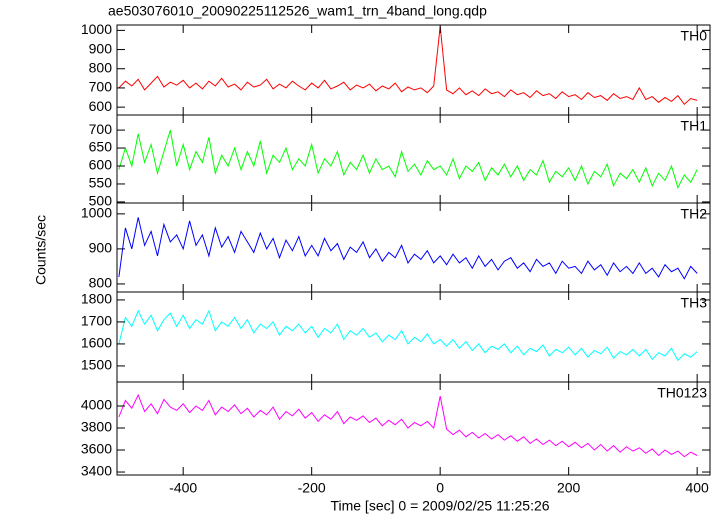 Image resolution: width=722 pixels, height=516 pixels. What do you see at coordinates (312, 488) in the screenshot?
I see `x-tick-label: -200` at bounding box center [312, 488].